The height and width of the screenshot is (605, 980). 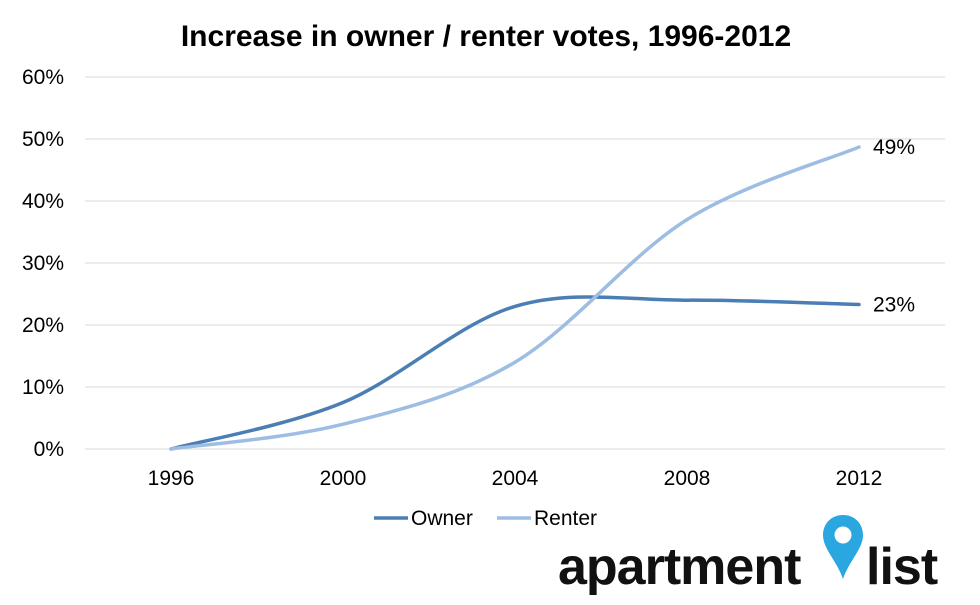 What do you see at coordinates (43, 77) in the screenshot?
I see `y-tick-label: 60%` at bounding box center [43, 77].